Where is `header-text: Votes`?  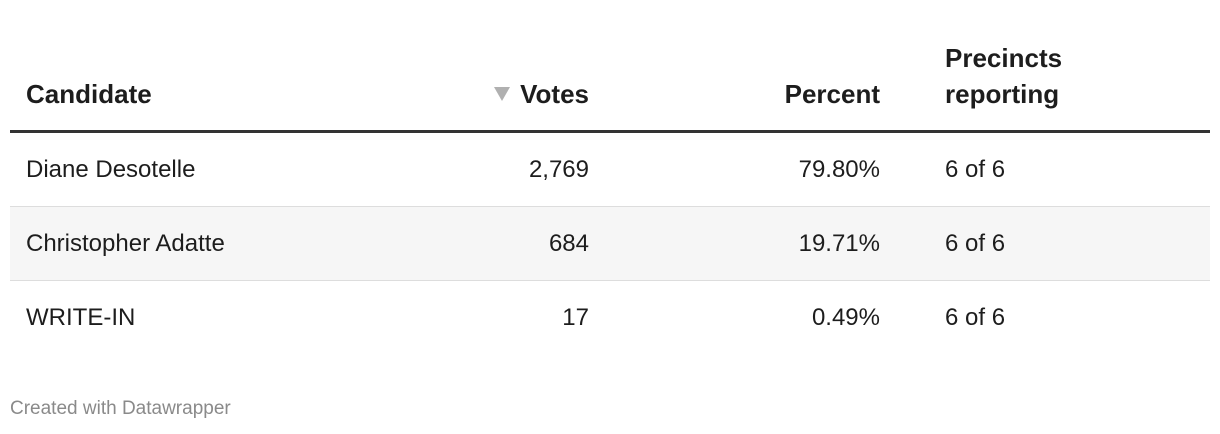
header-text: Votes is located at coordinates (554, 94).